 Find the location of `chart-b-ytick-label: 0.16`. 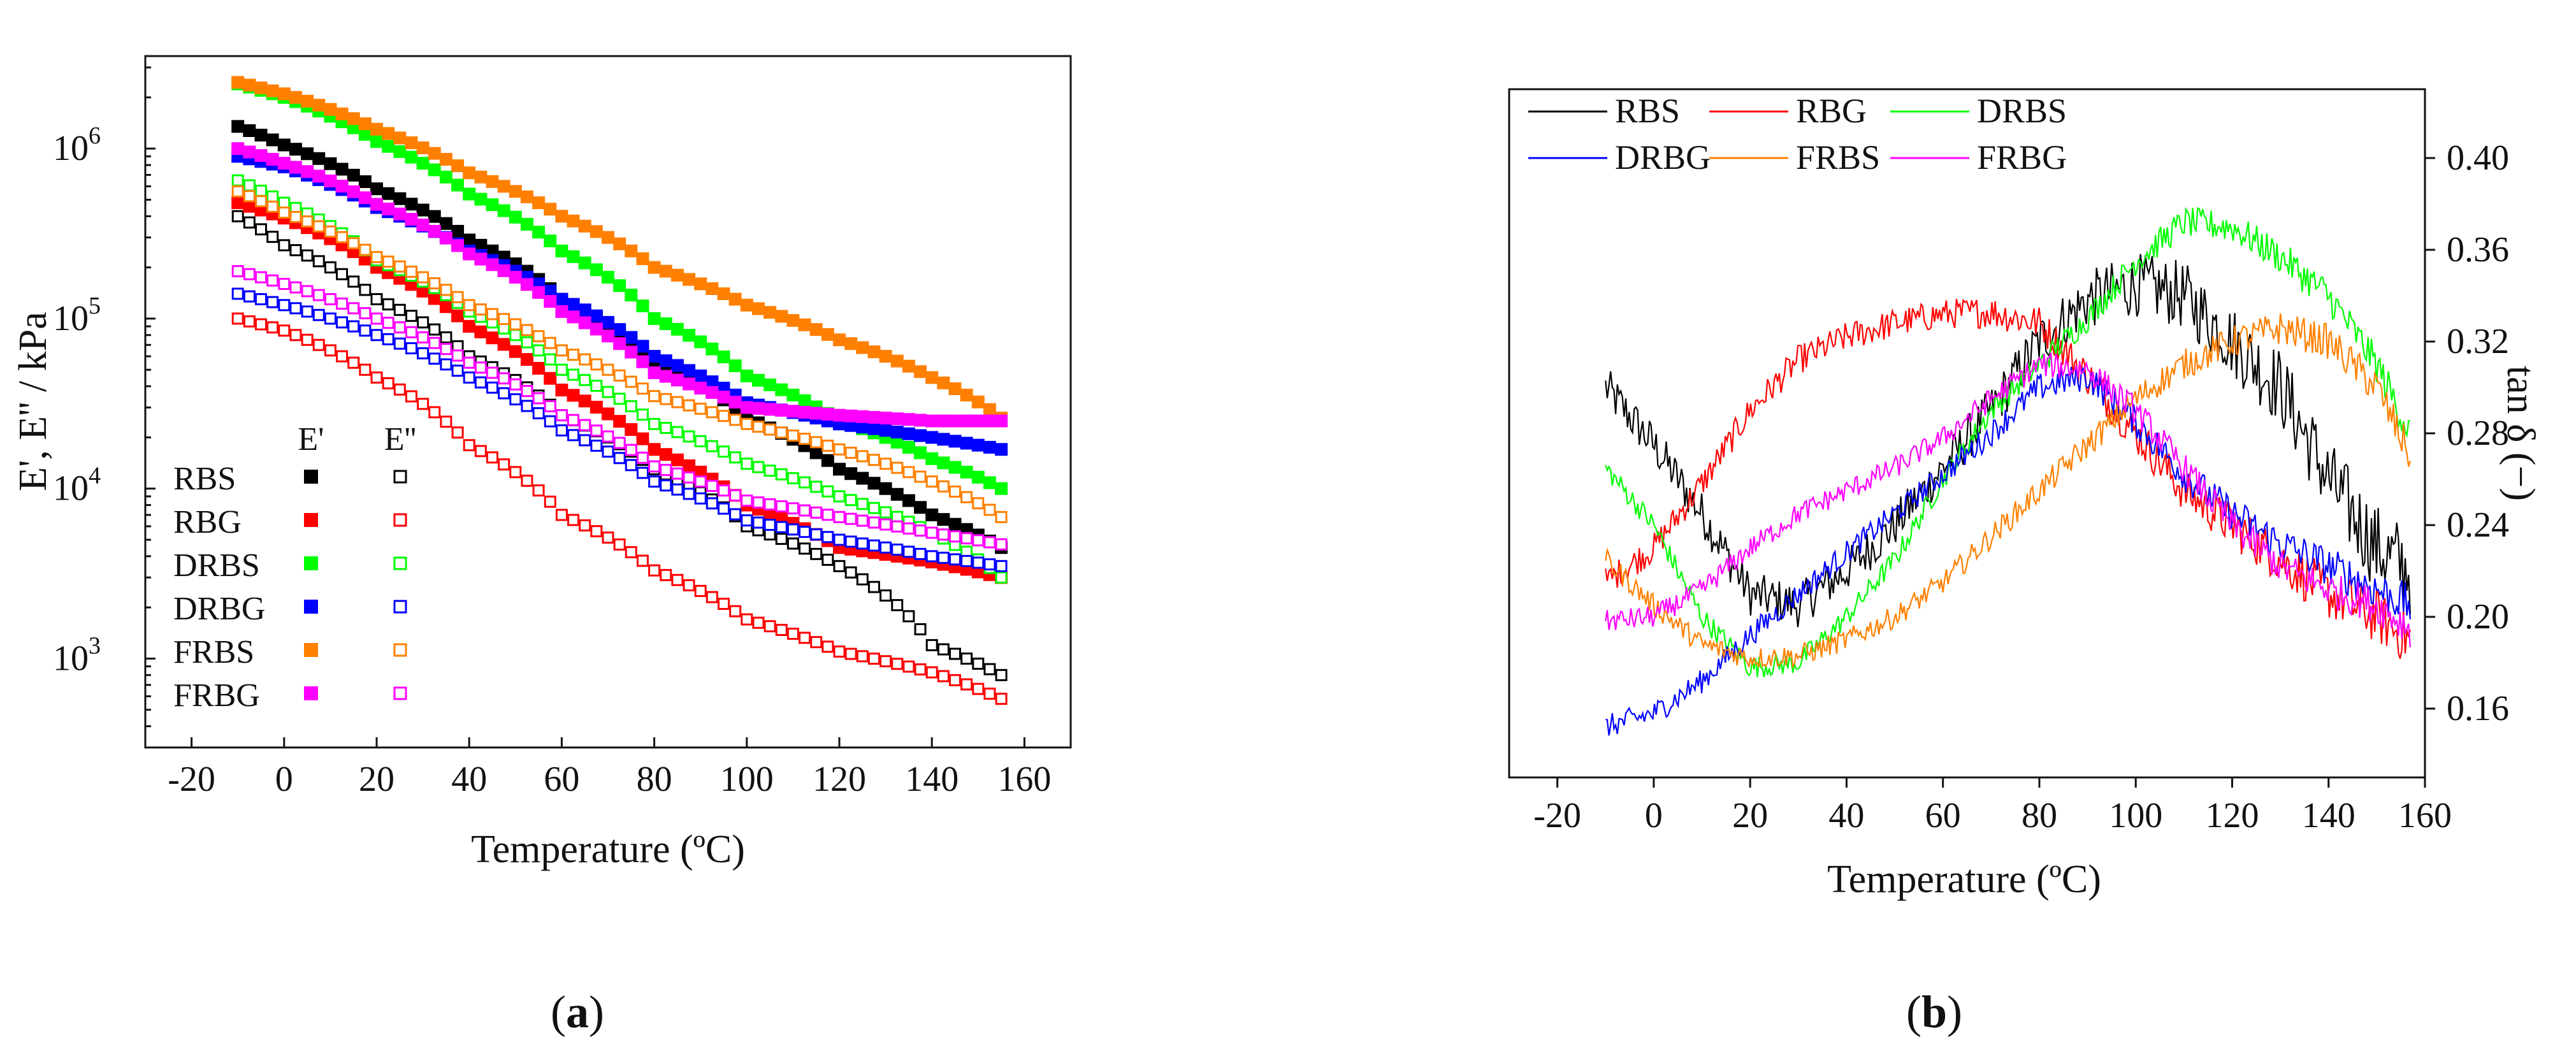

chart-b-ytick-label: 0.16 is located at coordinates (2478, 708).